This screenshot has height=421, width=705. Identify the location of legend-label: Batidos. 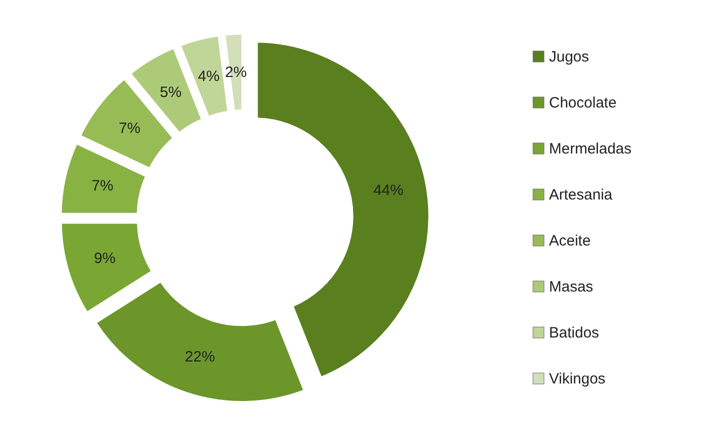
(574, 333).